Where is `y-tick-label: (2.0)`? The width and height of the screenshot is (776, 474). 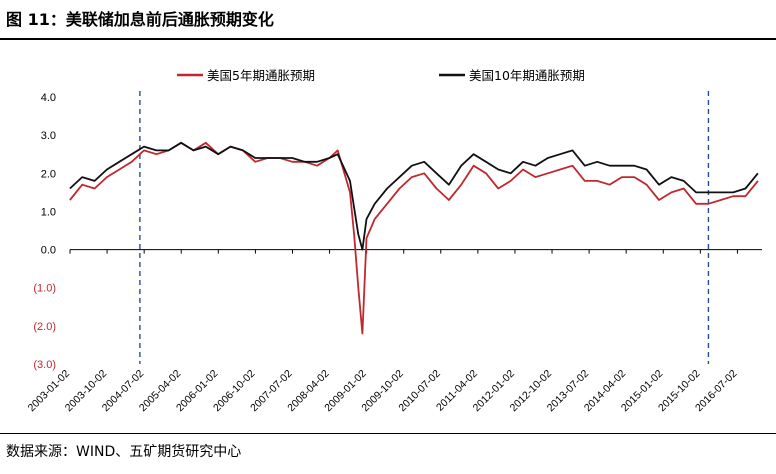 y-tick-label: (2.0) is located at coordinates (44, 327).